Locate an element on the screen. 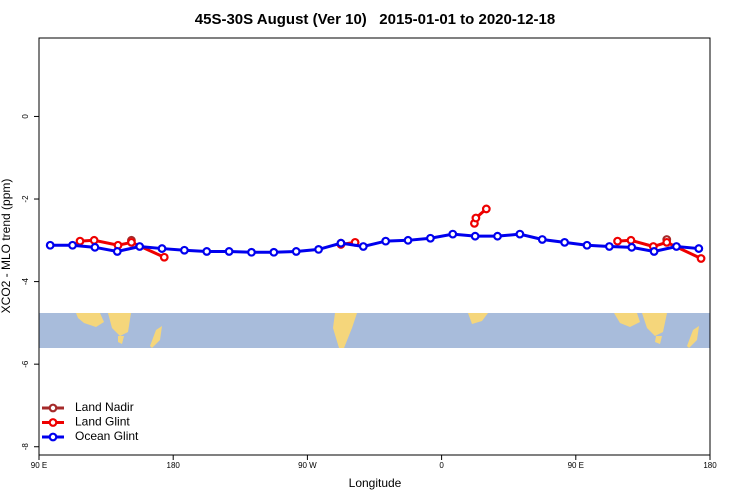  legend-label: Ocean Glint is located at coordinates (107, 436).